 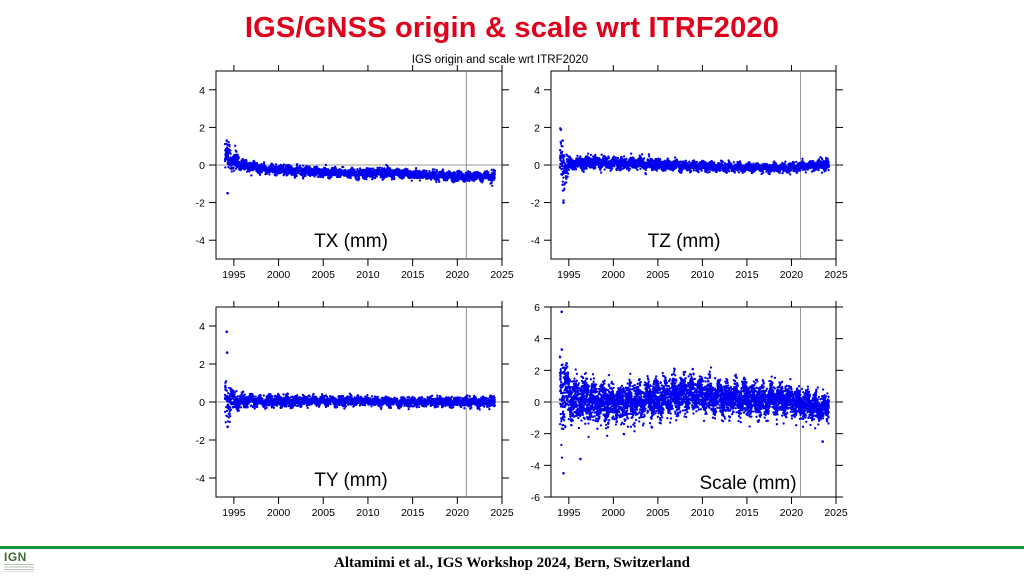 What do you see at coordinates (537, 166) in the screenshot?
I see `y-tick-label: 0` at bounding box center [537, 166].